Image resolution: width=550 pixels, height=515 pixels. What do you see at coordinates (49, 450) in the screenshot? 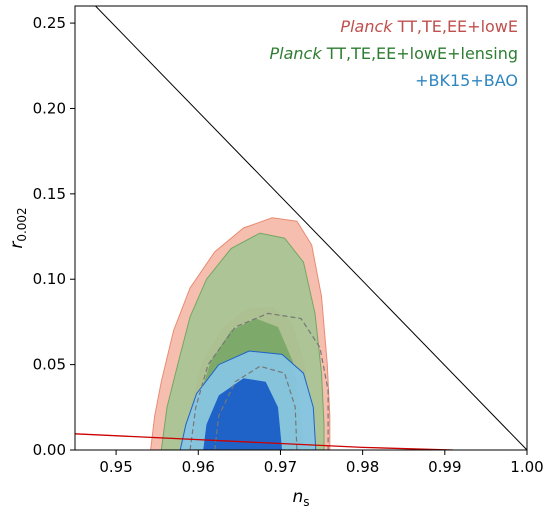
I see `y-tick-label: 0.00` at bounding box center [49, 450].